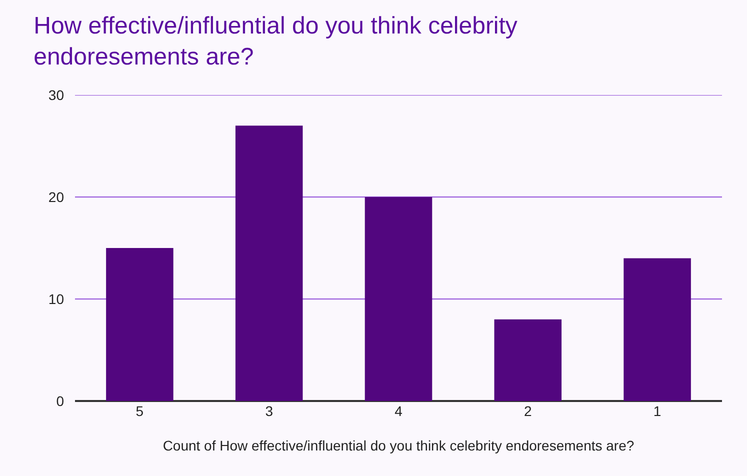 This screenshot has height=476, width=747. What do you see at coordinates (56, 298) in the screenshot?
I see `y-tick-label: 10` at bounding box center [56, 298].